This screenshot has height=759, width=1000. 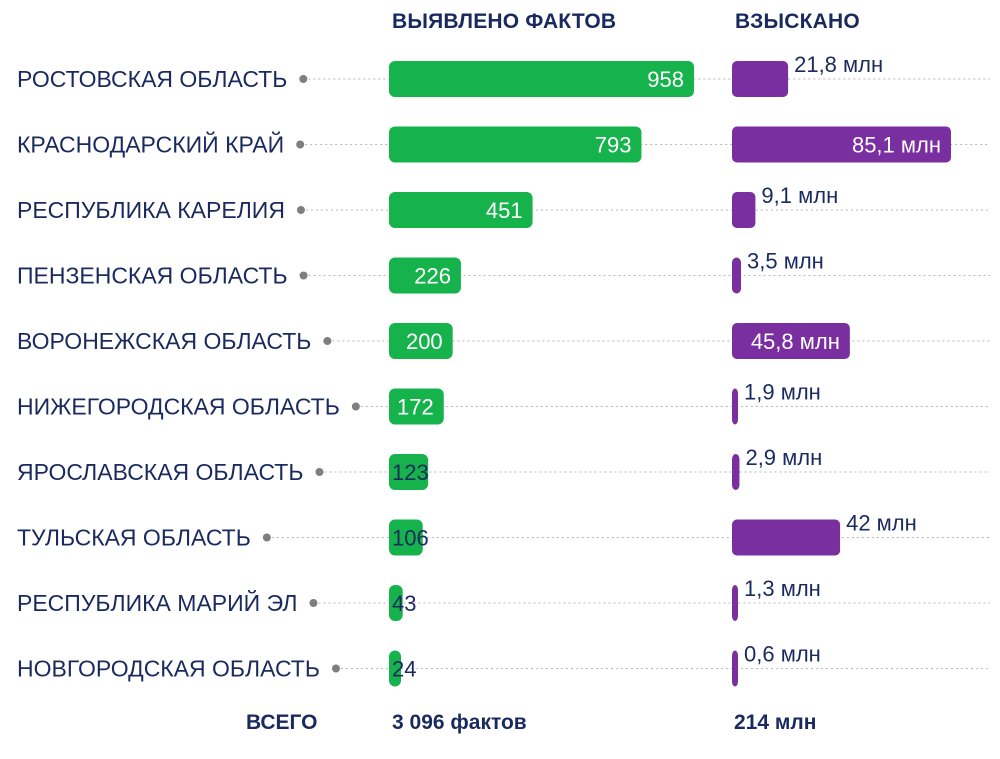 I want to click on collected-value-label: 9,1 млн, so click(x=799, y=195).